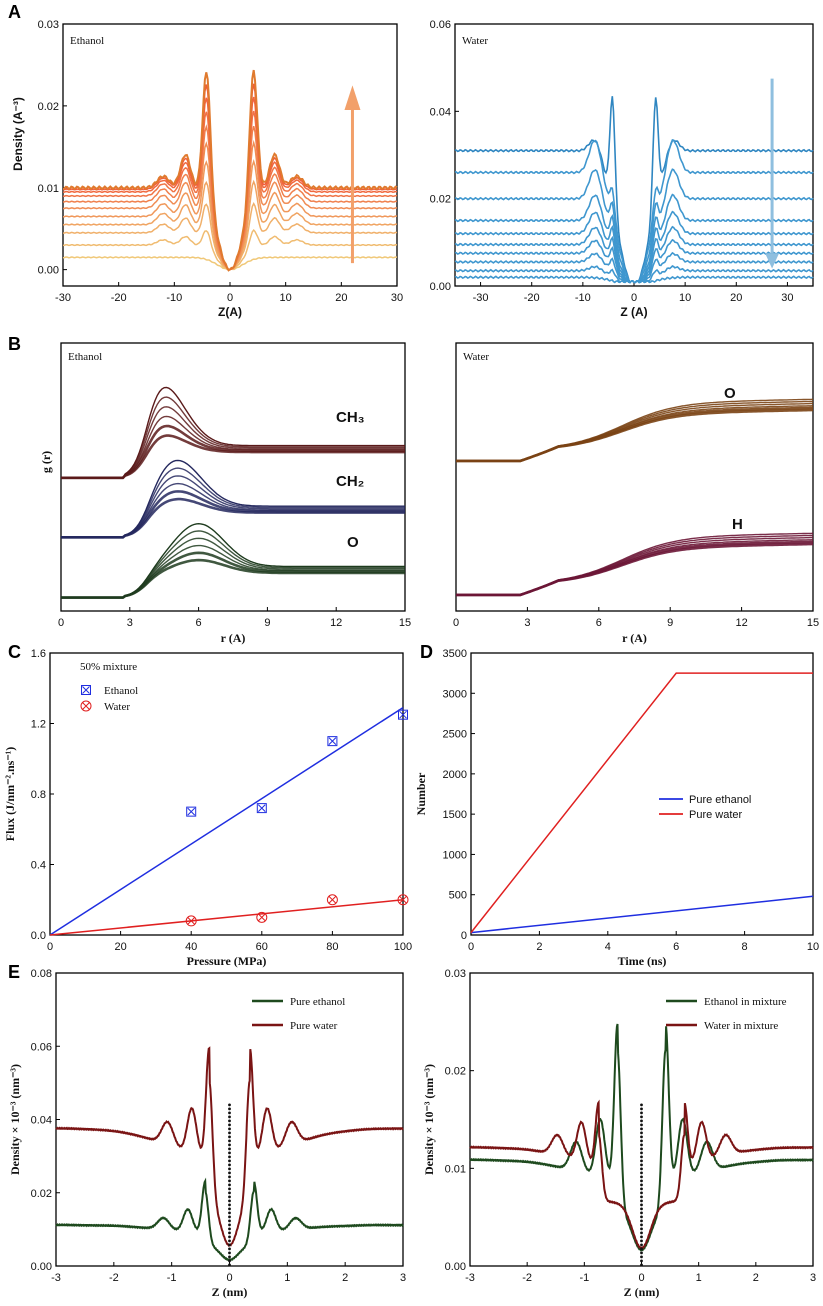  I want to click on plot-frame, so click(226, 794).